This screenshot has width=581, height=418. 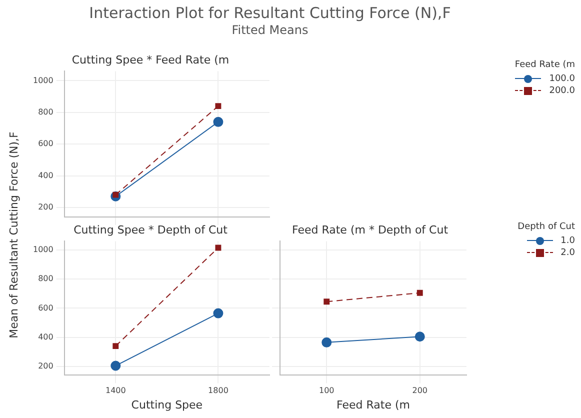 What do you see at coordinates (218, 391) in the screenshot?
I see `x-tick-label: 1800` at bounding box center [218, 391].